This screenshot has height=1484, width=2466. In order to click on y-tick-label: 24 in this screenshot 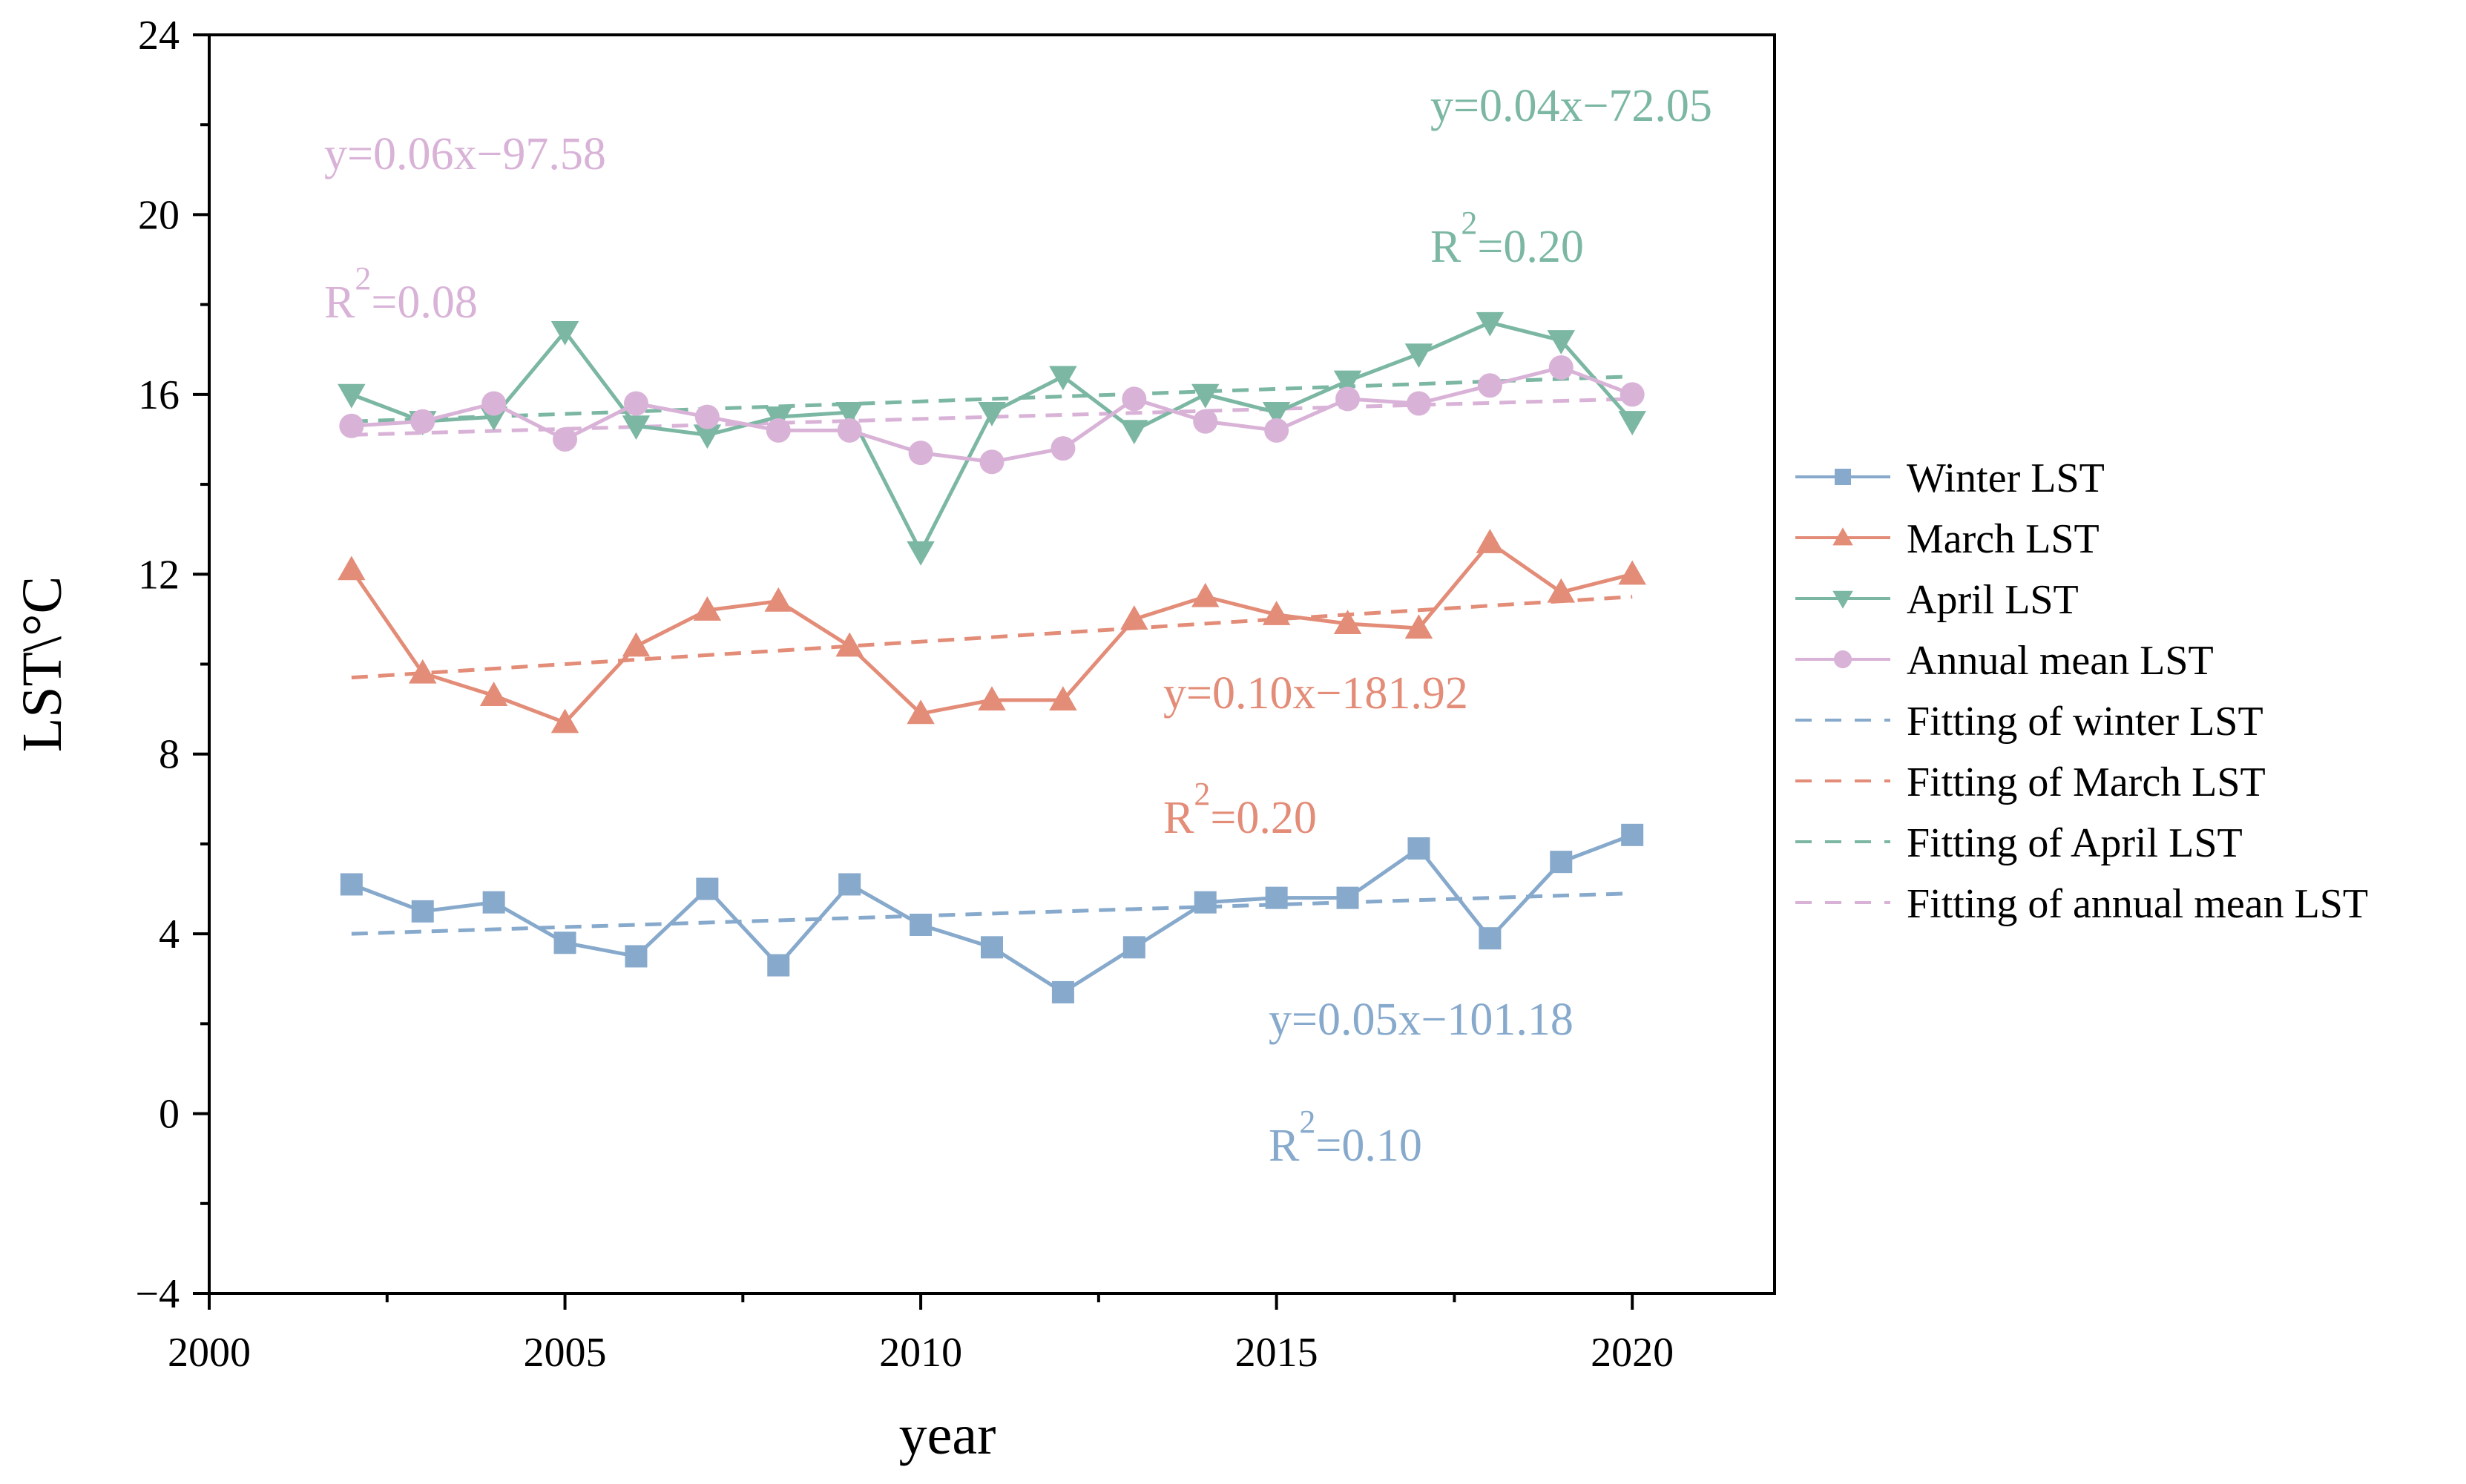, I will do `click(159, 36)`.